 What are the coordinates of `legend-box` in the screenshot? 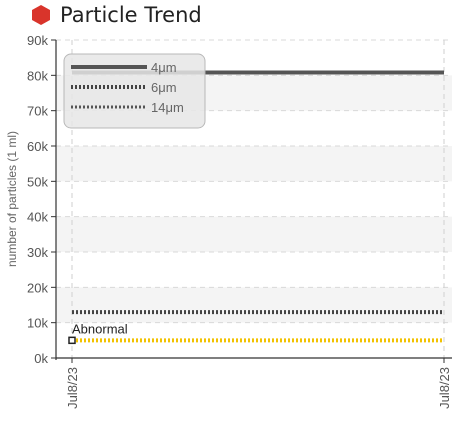 It's located at (134, 91).